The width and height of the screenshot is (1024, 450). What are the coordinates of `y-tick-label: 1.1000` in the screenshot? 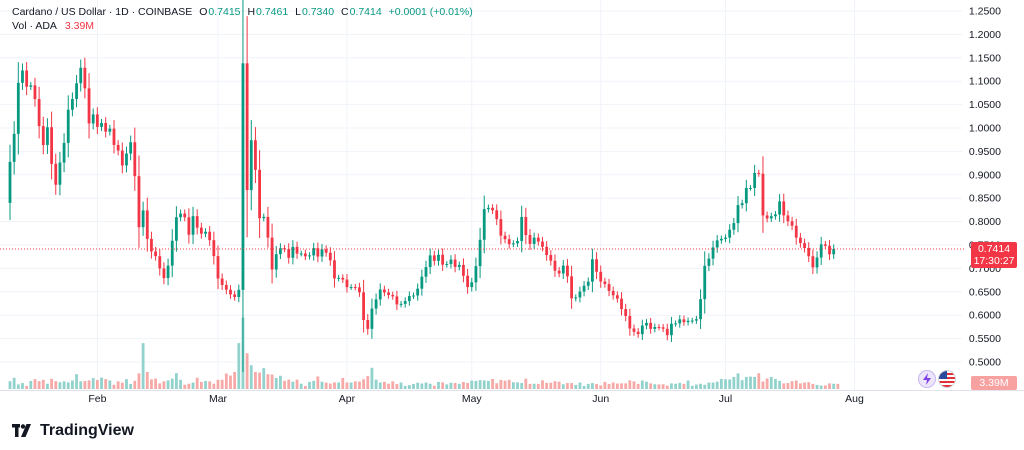 It's located at (985, 82).